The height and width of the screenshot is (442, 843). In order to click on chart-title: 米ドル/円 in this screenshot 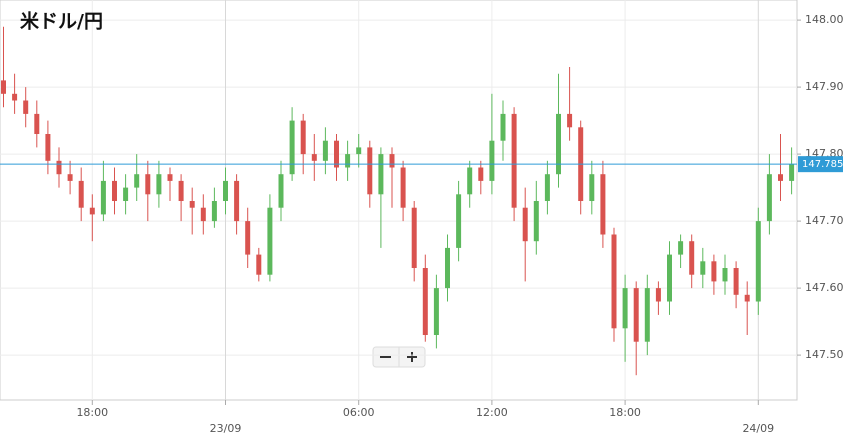, I will do `click(61, 21)`.